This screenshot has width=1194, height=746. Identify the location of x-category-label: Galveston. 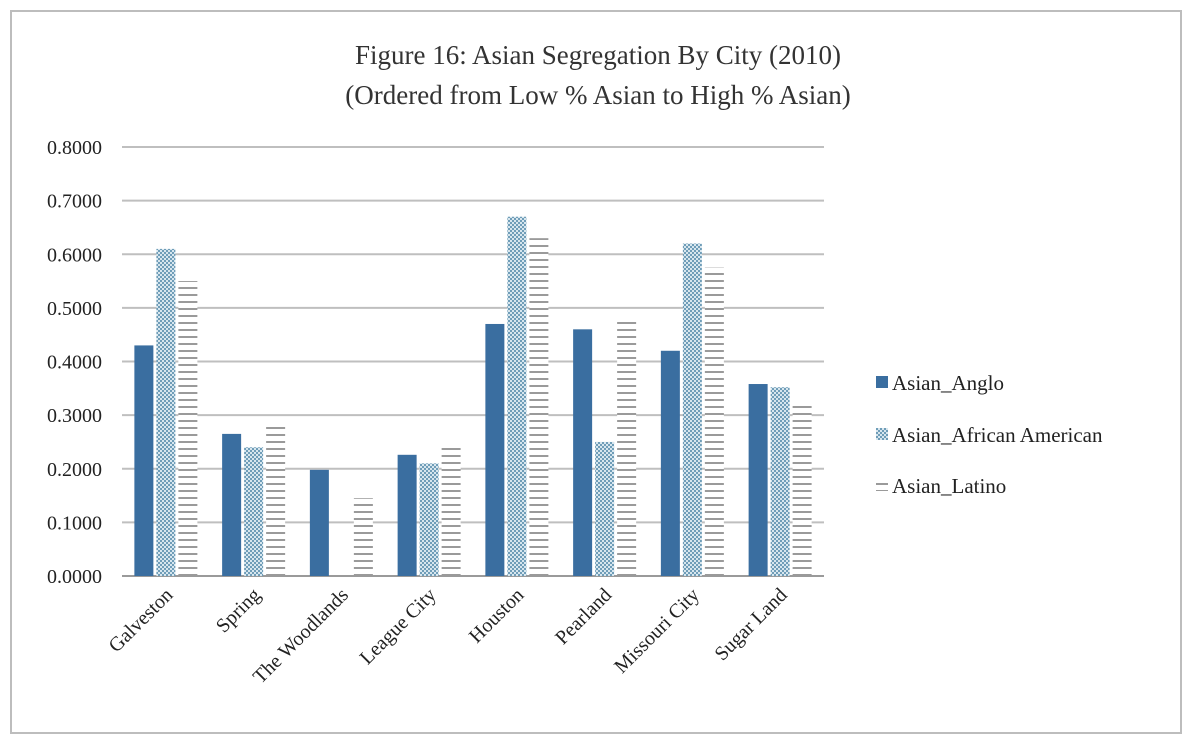
(141, 620).